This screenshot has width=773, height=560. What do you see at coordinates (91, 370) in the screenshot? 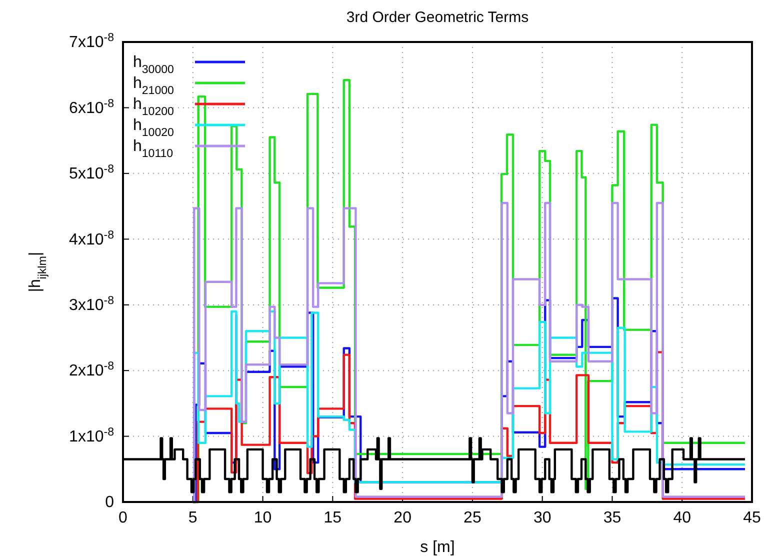
I see `y-tick-label: 2x10$^{-8}$` at bounding box center [91, 370].